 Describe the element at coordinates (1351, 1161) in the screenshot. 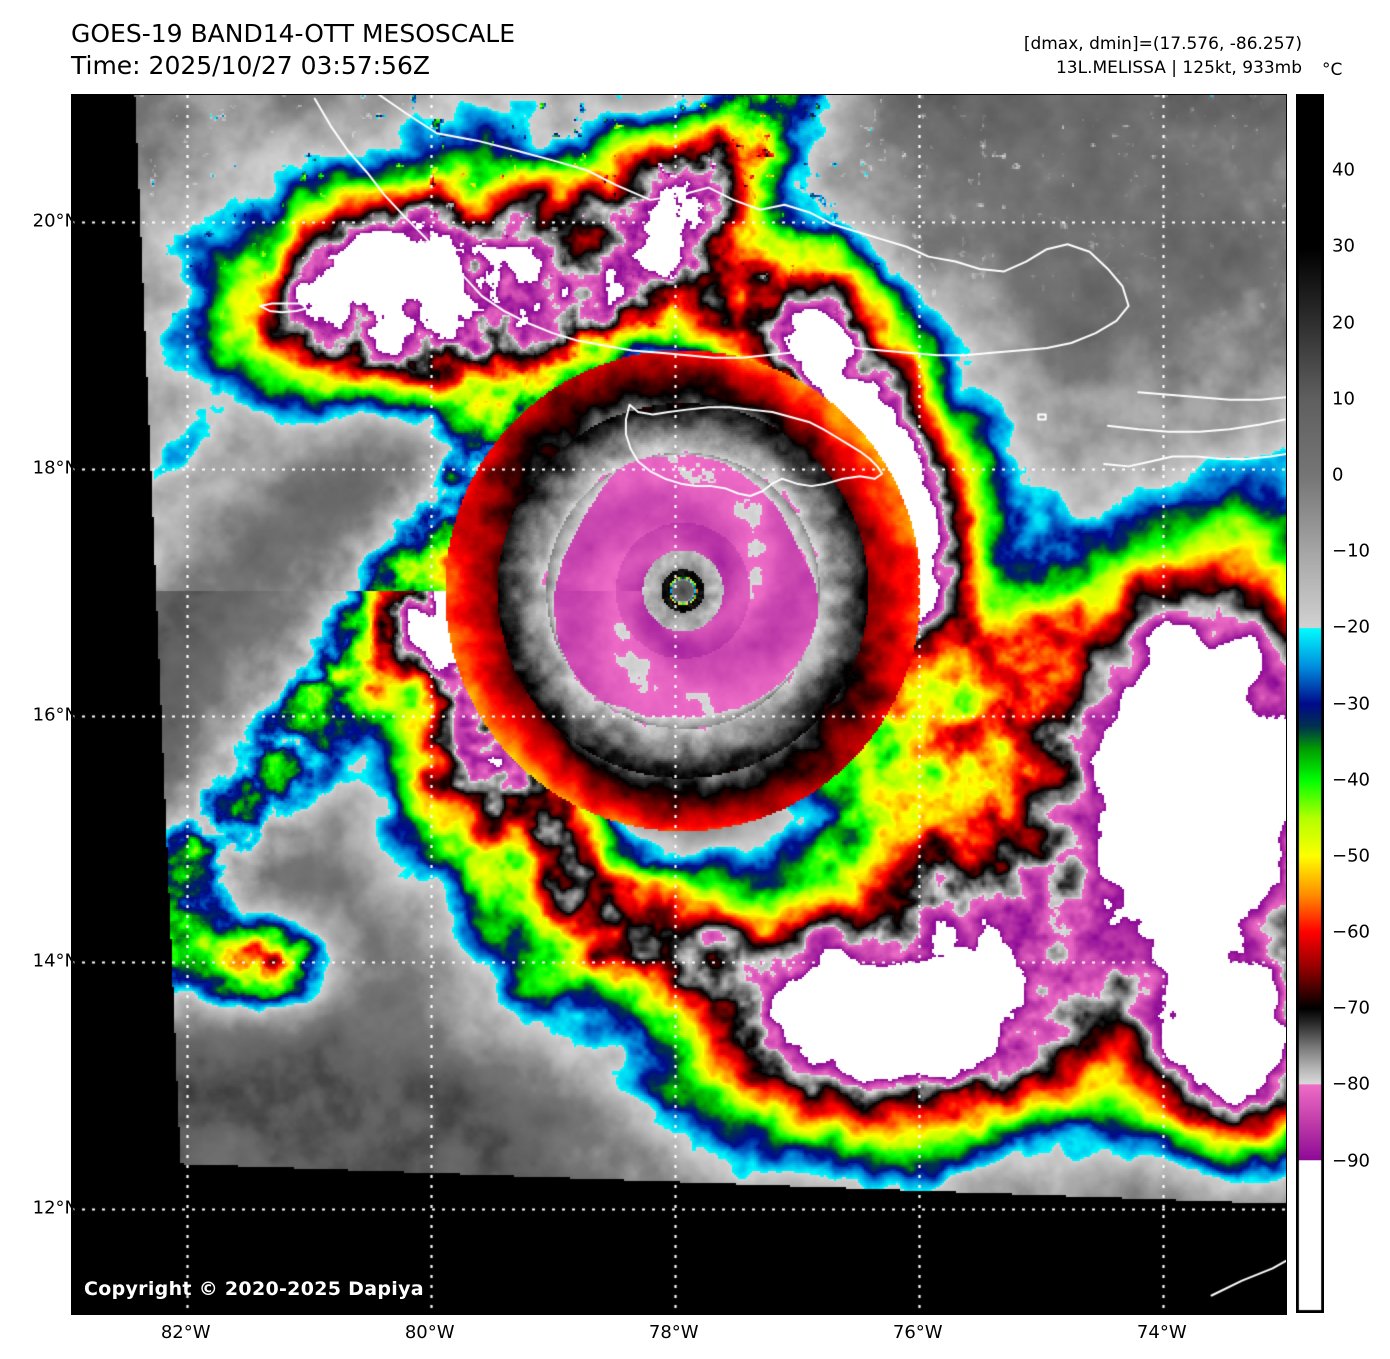

I see `colorbar-tick-label: −90` at that location.